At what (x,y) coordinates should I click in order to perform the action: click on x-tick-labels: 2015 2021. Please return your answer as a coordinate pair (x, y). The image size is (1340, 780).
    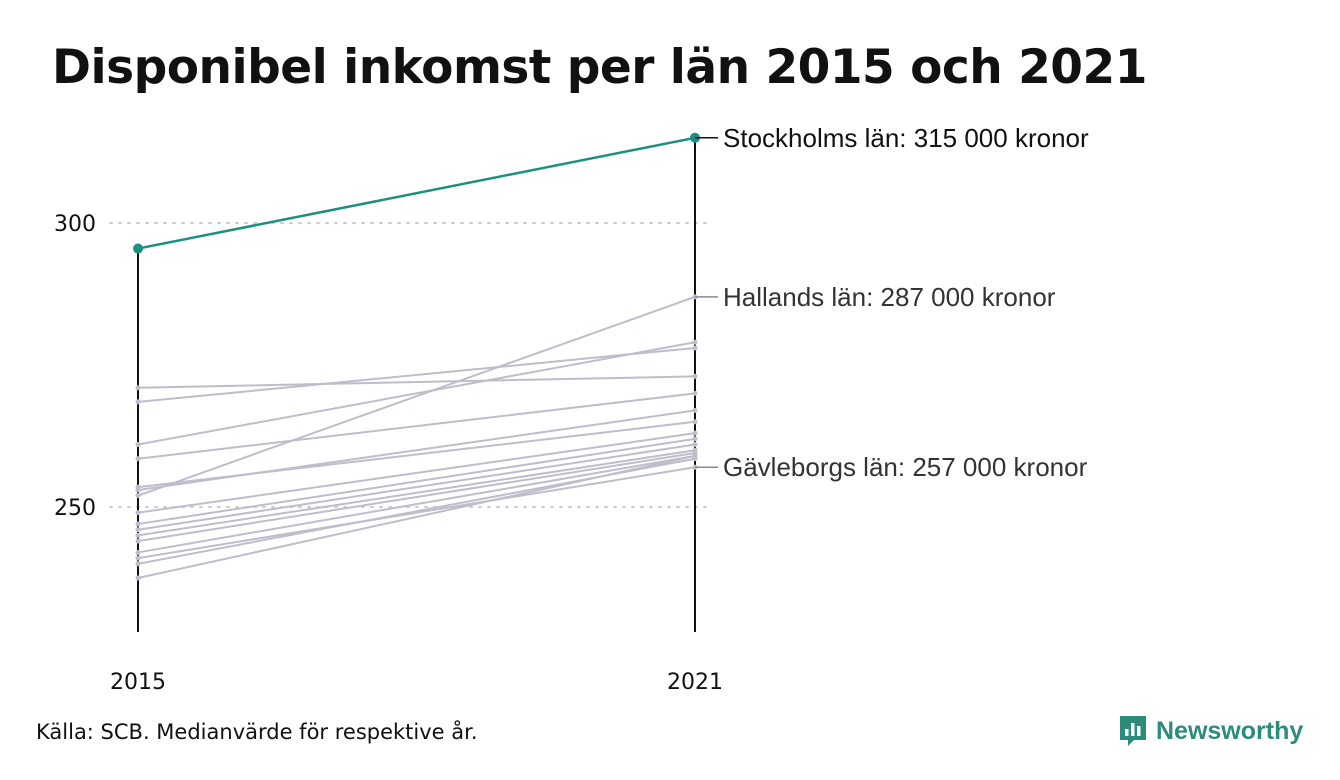
    Looking at the image, I should click on (416, 682).